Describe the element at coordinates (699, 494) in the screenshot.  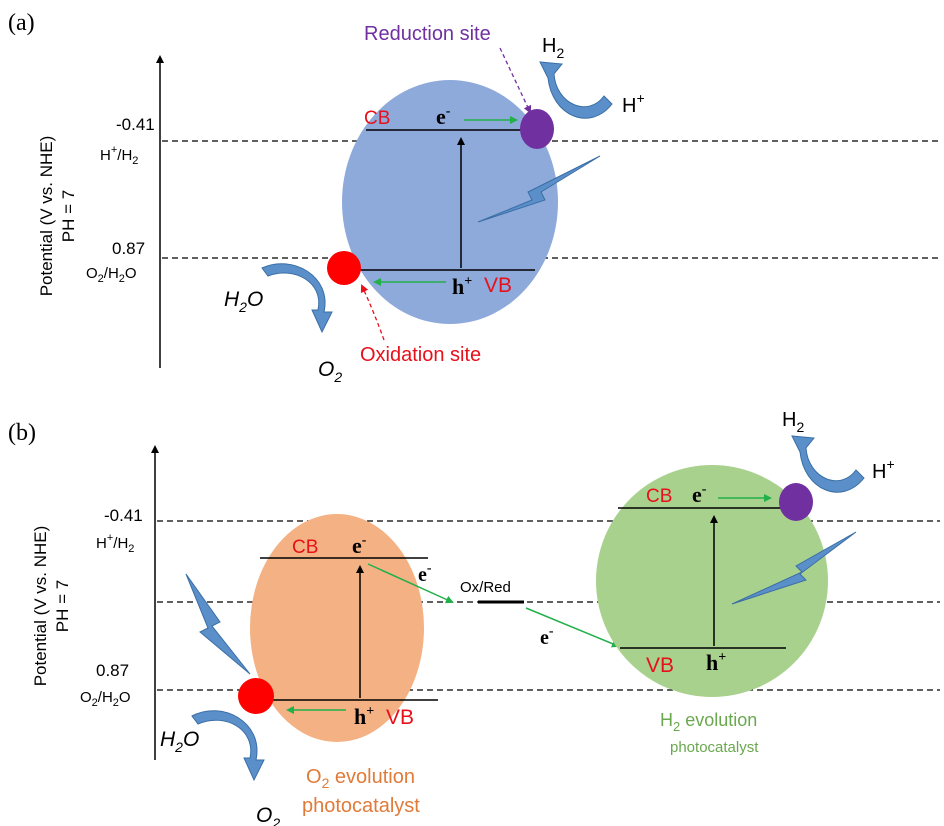
I see `electron-label-h2: e-` at that location.